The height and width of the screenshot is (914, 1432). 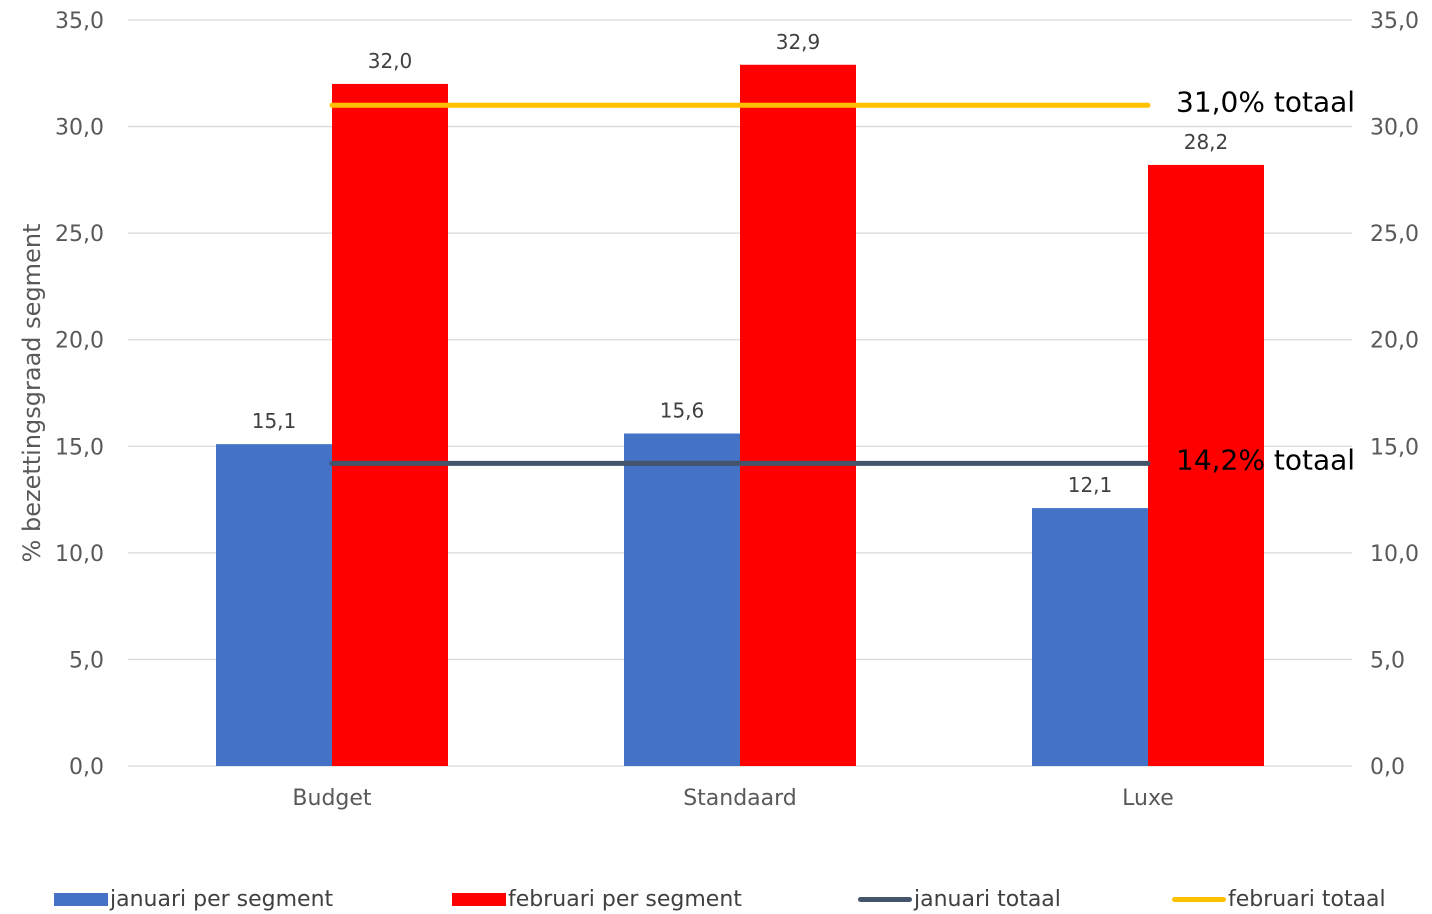 I want to click on total-annotation: 14,2% totaal, so click(x=1265, y=459).